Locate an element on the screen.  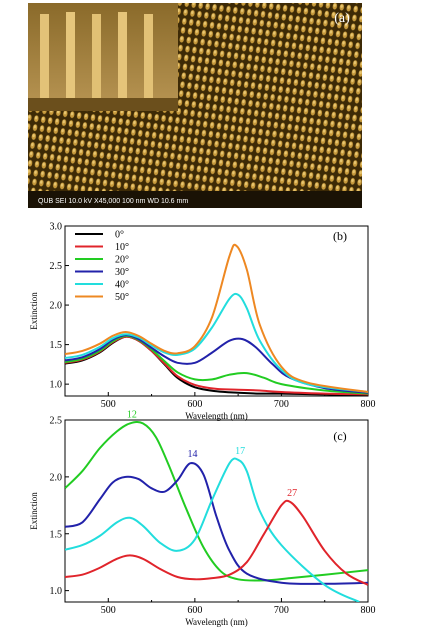
sem-inset is located at coordinates (103, 57).